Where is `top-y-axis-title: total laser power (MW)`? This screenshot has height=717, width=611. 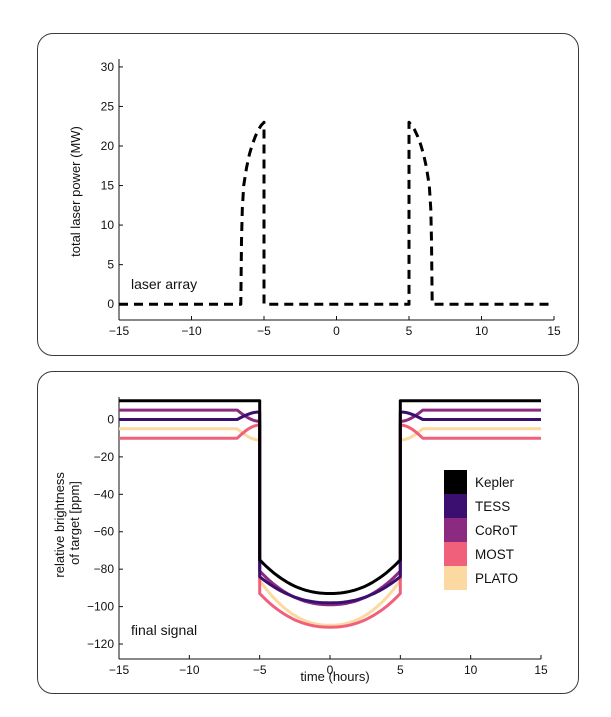 top-y-axis-title: total laser power (MW) is located at coordinates (75, 191).